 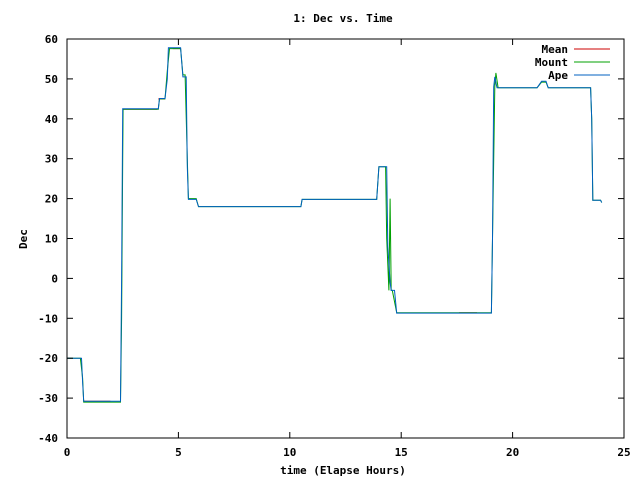 What do you see at coordinates (54, 278) in the screenshot?
I see `y-tick-label: 0` at bounding box center [54, 278].